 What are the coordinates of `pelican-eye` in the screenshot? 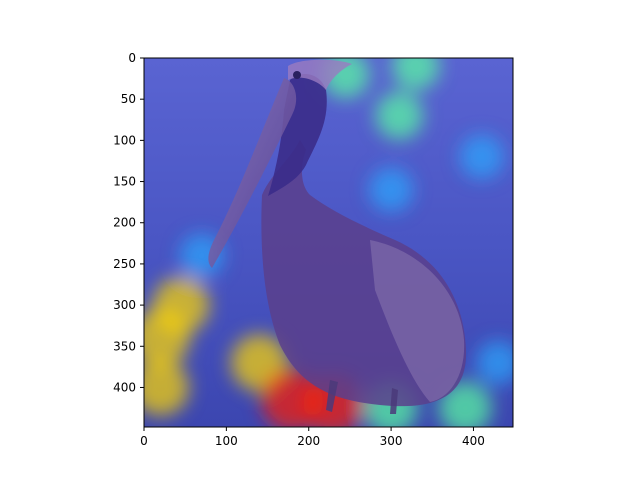 It's located at (297, 75).